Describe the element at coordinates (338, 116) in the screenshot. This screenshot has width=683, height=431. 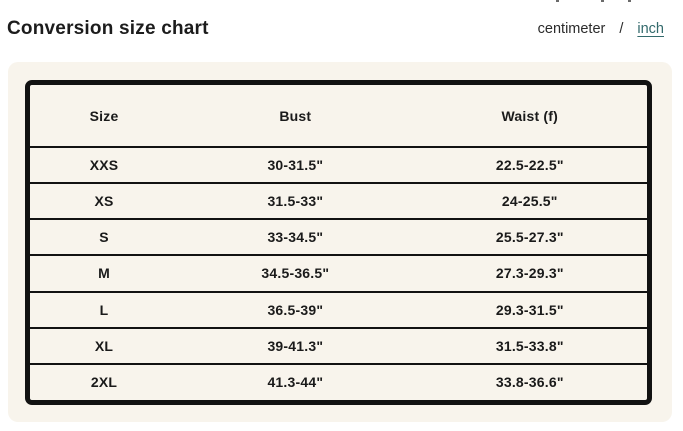
I see `table-header-row: Size Bust Waist (f)` at that location.